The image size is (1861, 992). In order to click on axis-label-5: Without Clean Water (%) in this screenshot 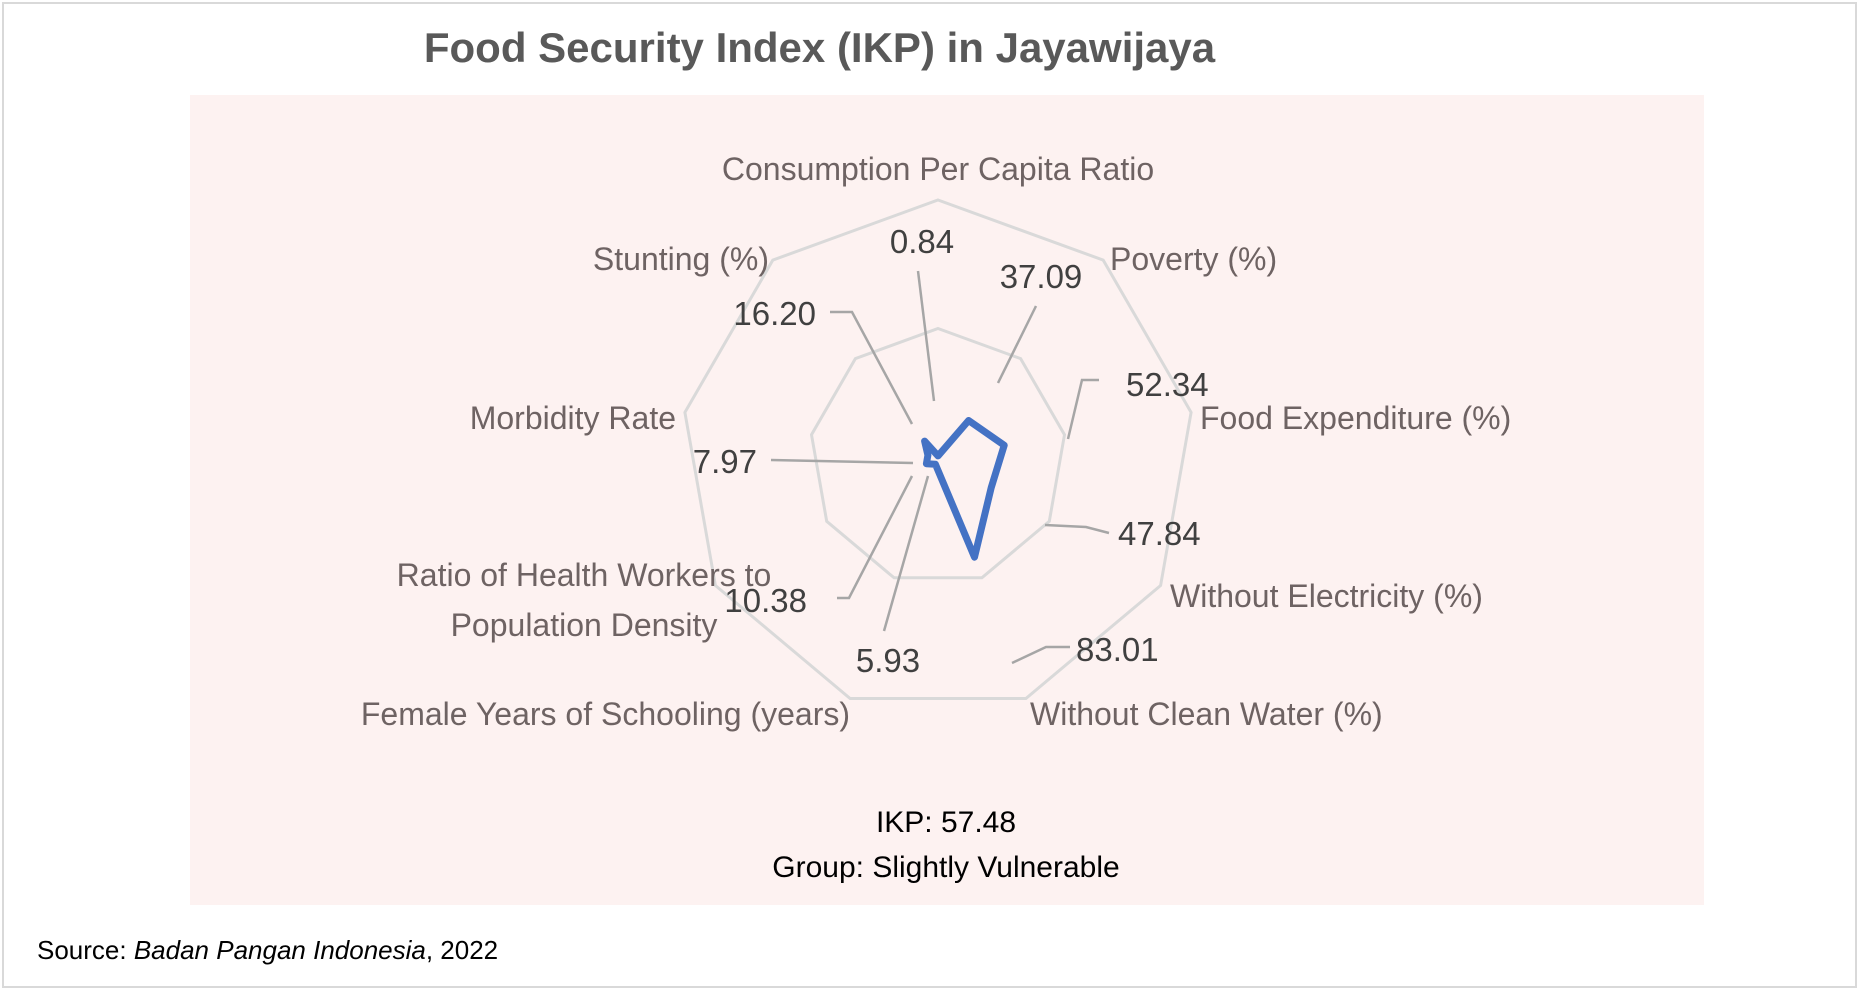, I will do `click(1206, 714)`.